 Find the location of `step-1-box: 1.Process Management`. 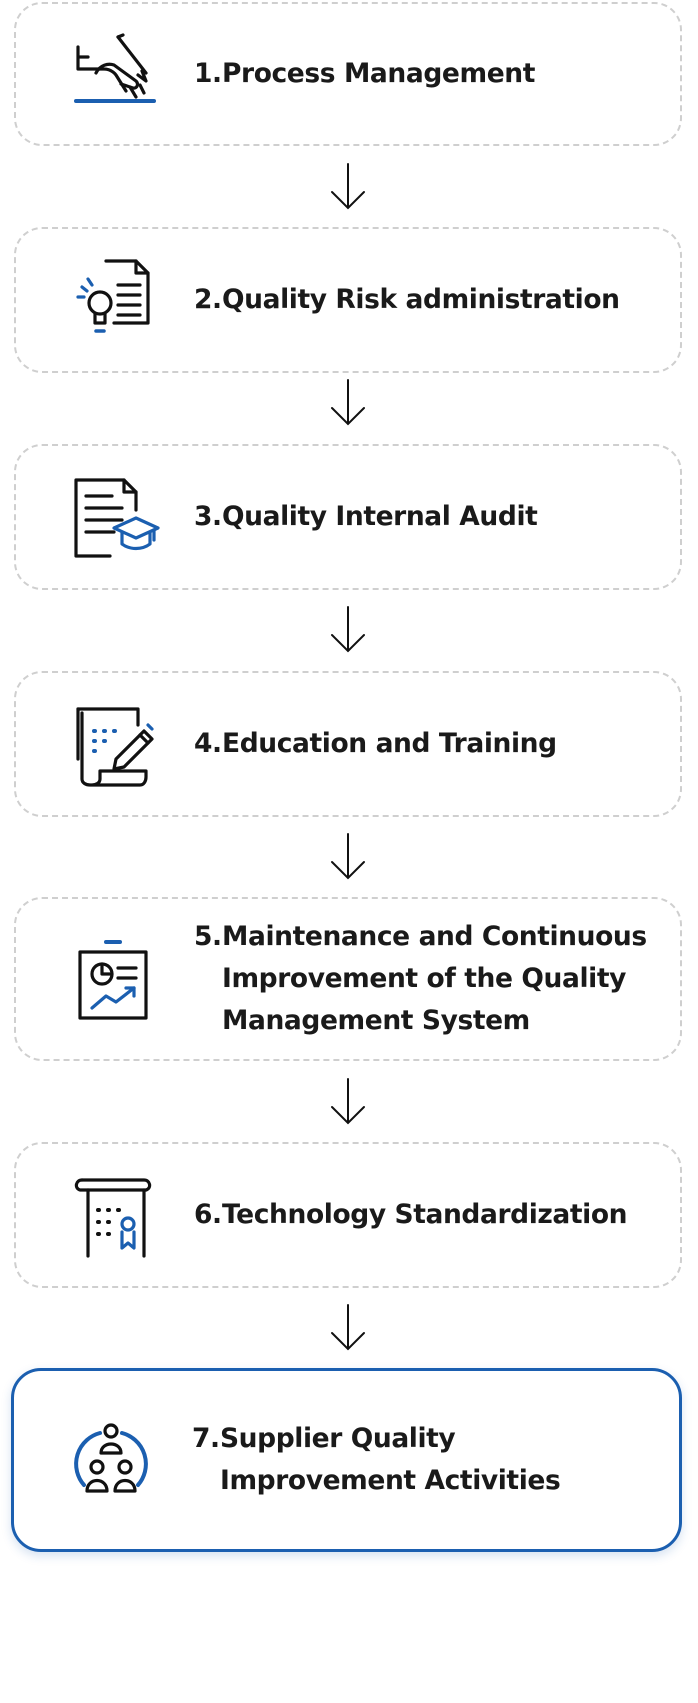

step-1-box: 1.Process Management is located at coordinates (348, 74).